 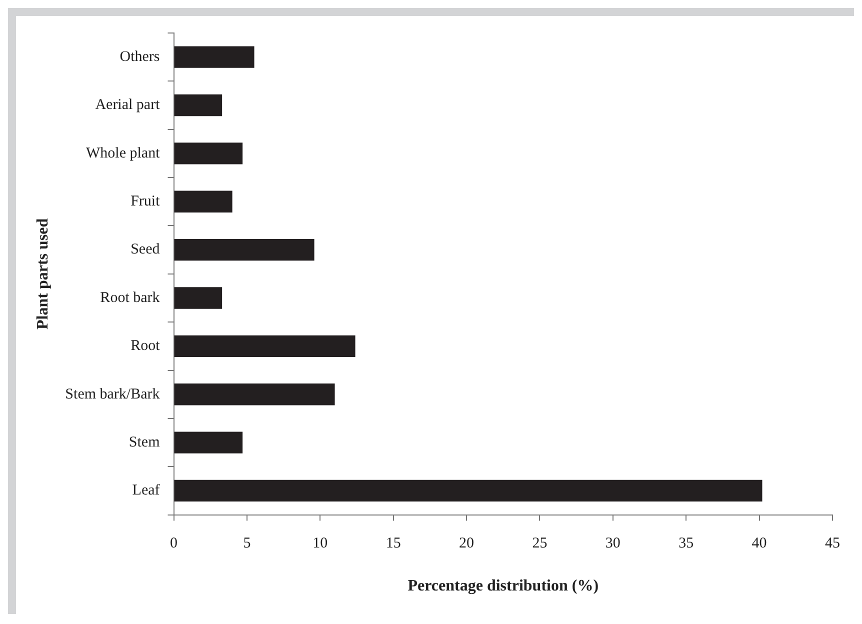 What do you see at coordinates (174, 544) in the screenshot?
I see `x-tick-label: 0` at bounding box center [174, 544].